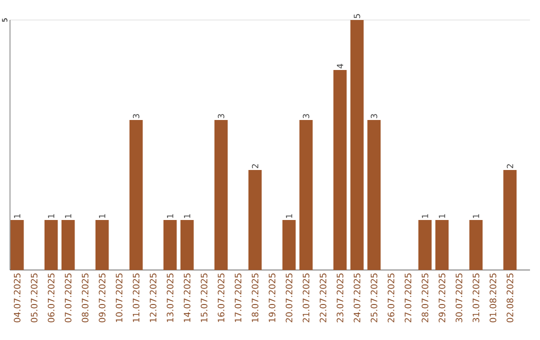  I want to click on x-tick-label: 28.07.2025, so click(425, 297).